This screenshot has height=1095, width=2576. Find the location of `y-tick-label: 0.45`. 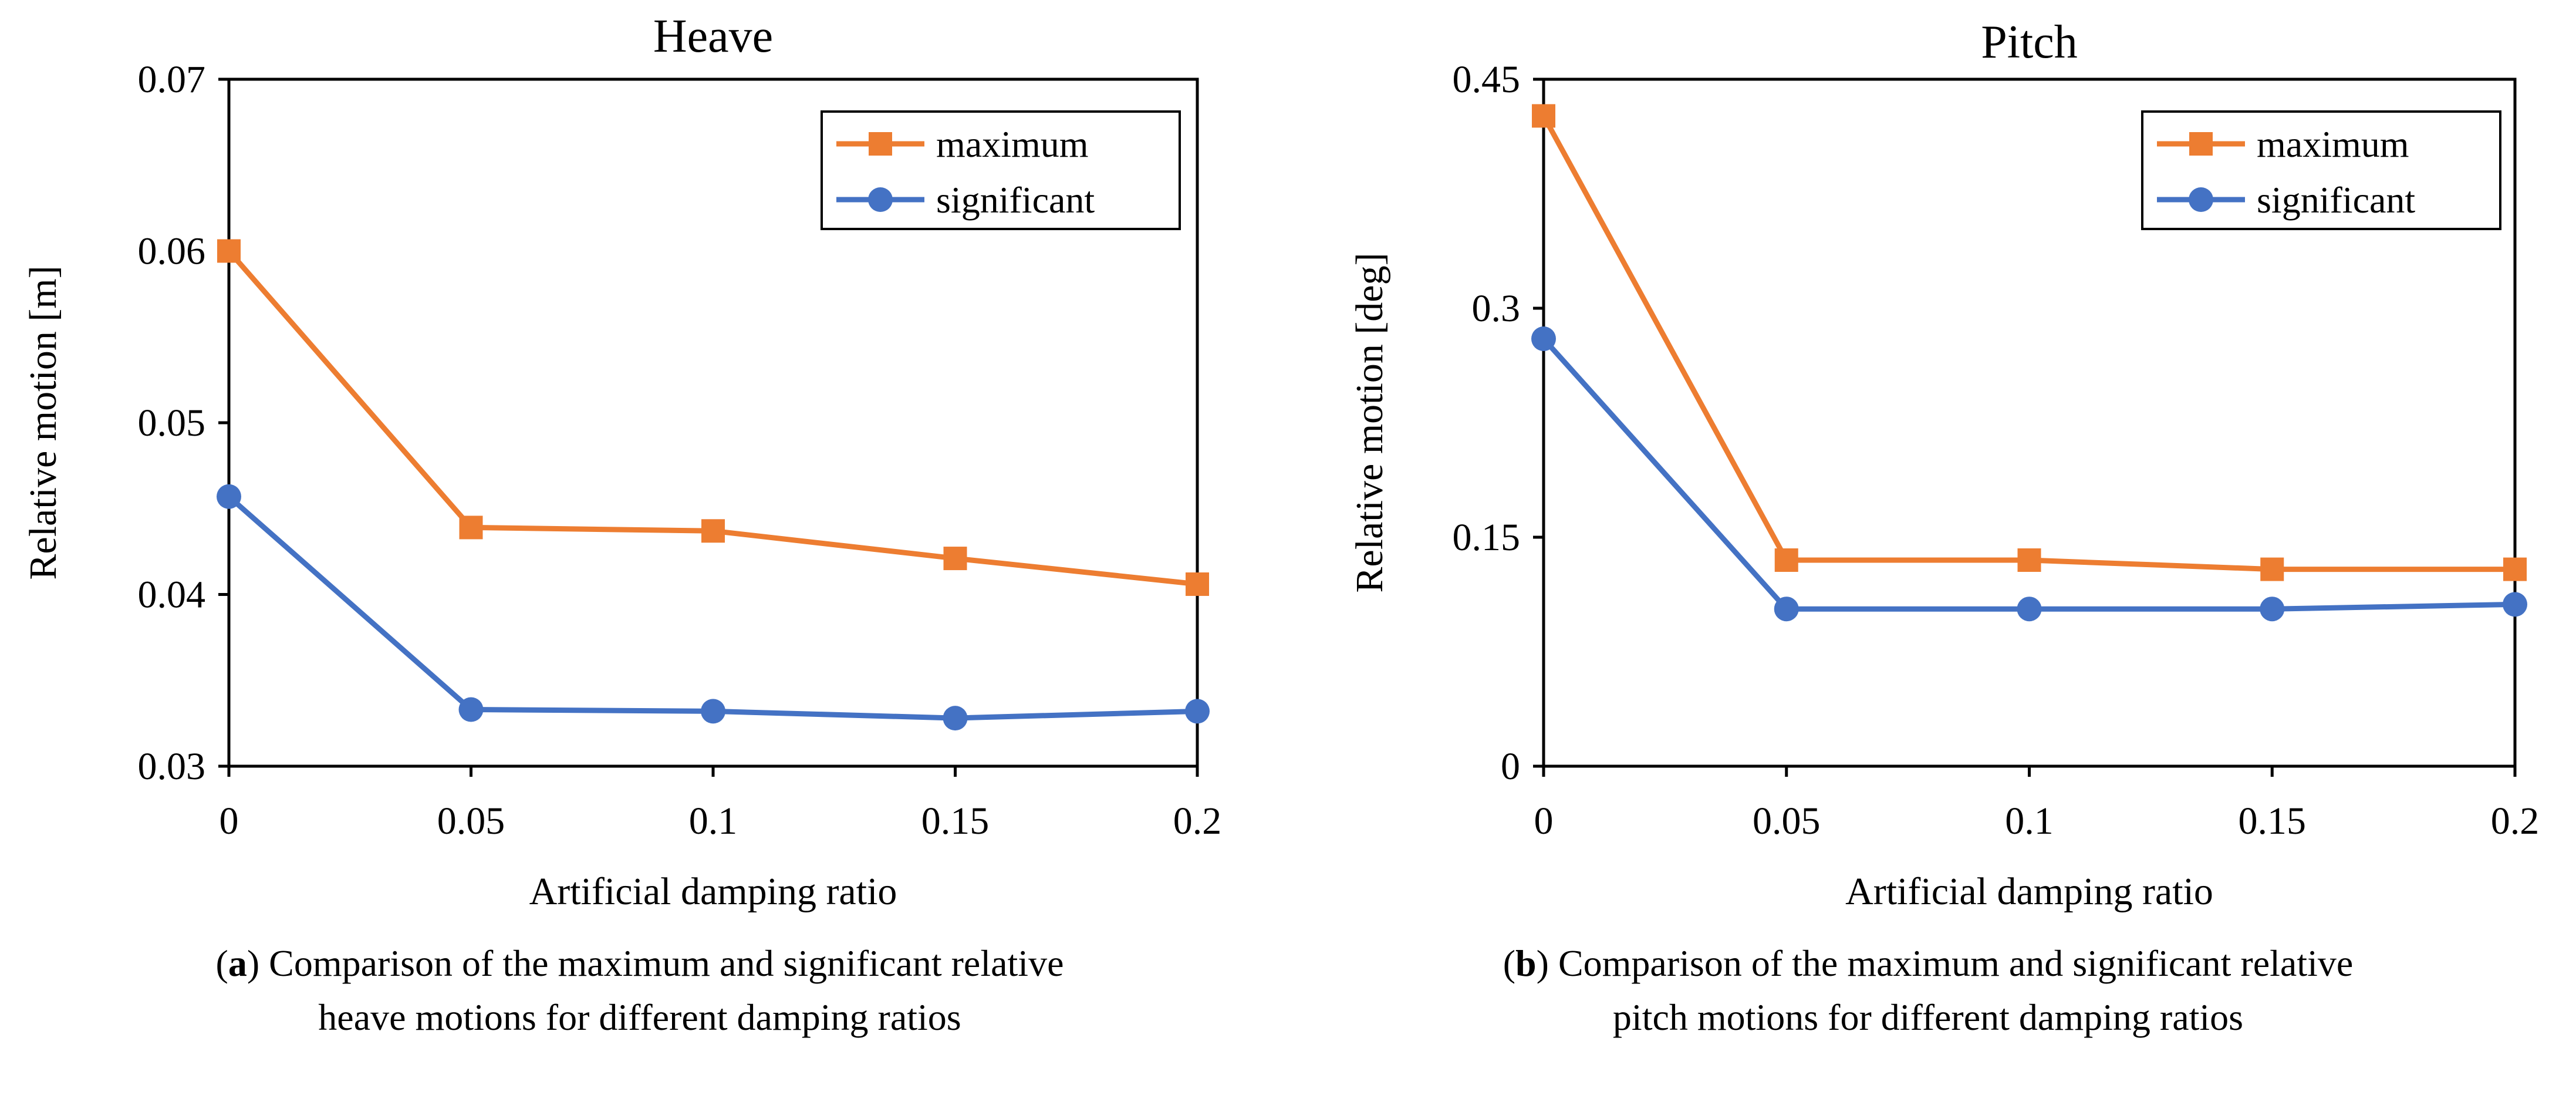

y-tick-label: 0.45 is located at coordinates (1487, 79).